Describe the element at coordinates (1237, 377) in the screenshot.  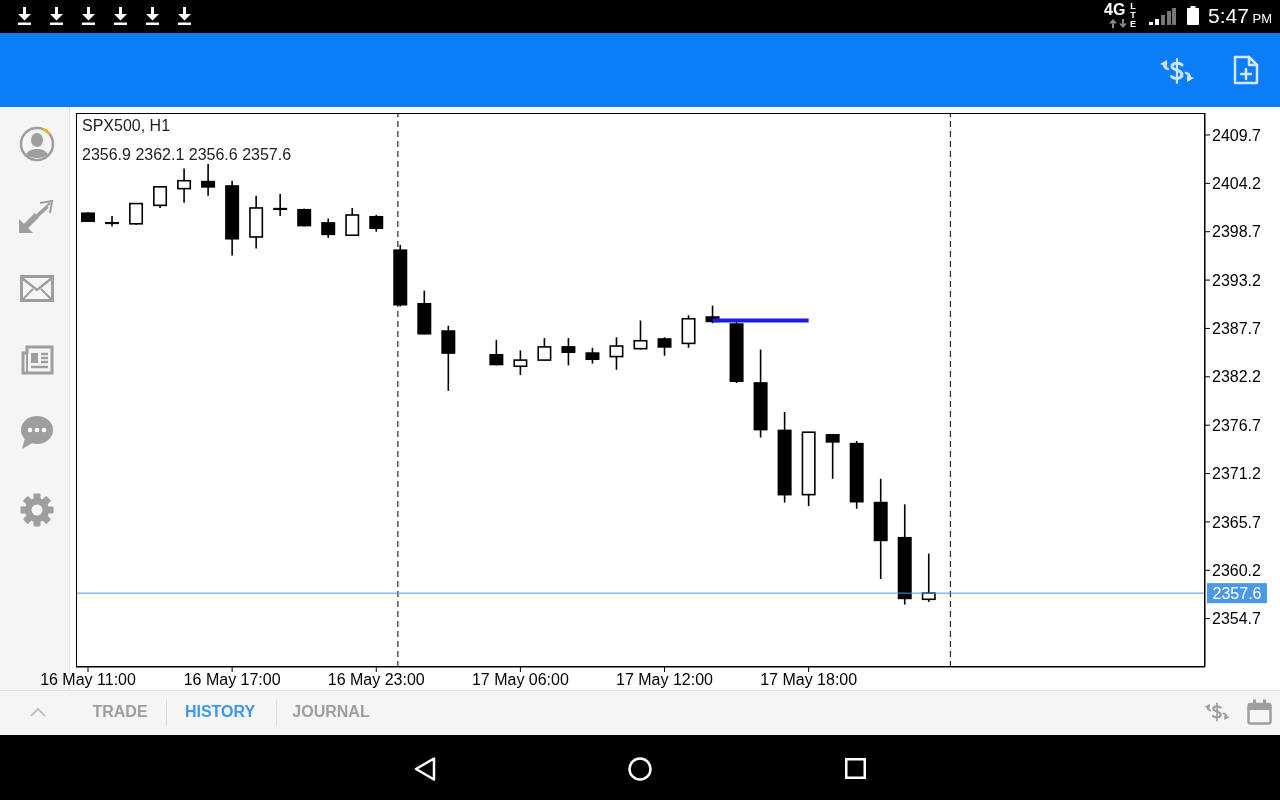
I see `y-tick-label: 2382.2` at that location.